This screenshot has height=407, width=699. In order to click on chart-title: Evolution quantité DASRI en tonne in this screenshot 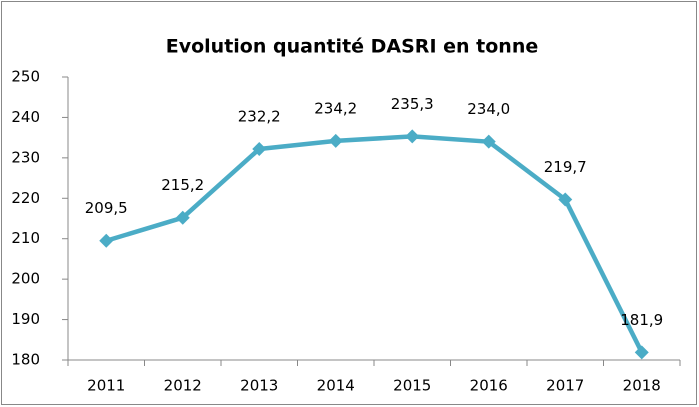, I will do `click(352, 47)`.